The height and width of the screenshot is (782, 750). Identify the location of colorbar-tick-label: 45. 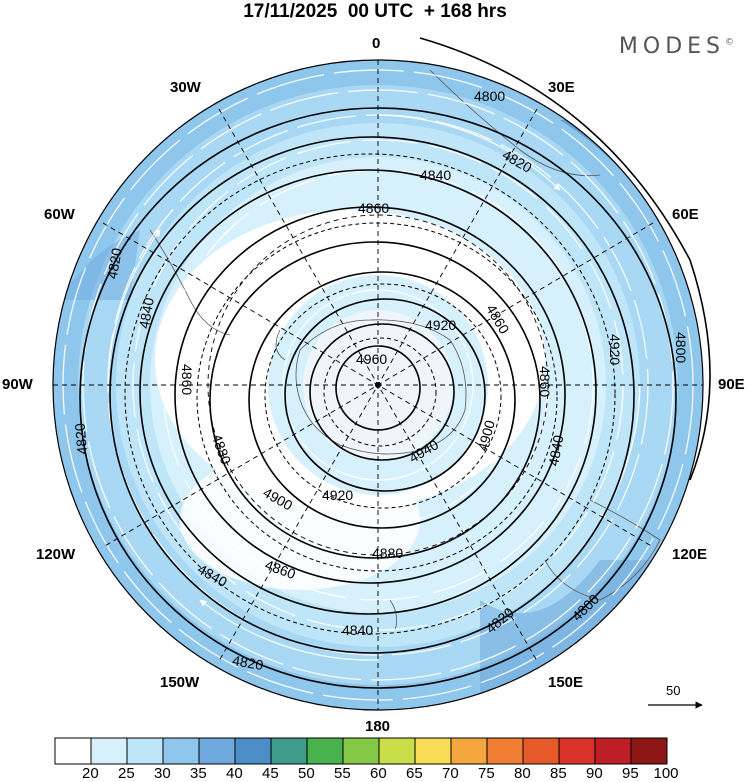
(270, 773).